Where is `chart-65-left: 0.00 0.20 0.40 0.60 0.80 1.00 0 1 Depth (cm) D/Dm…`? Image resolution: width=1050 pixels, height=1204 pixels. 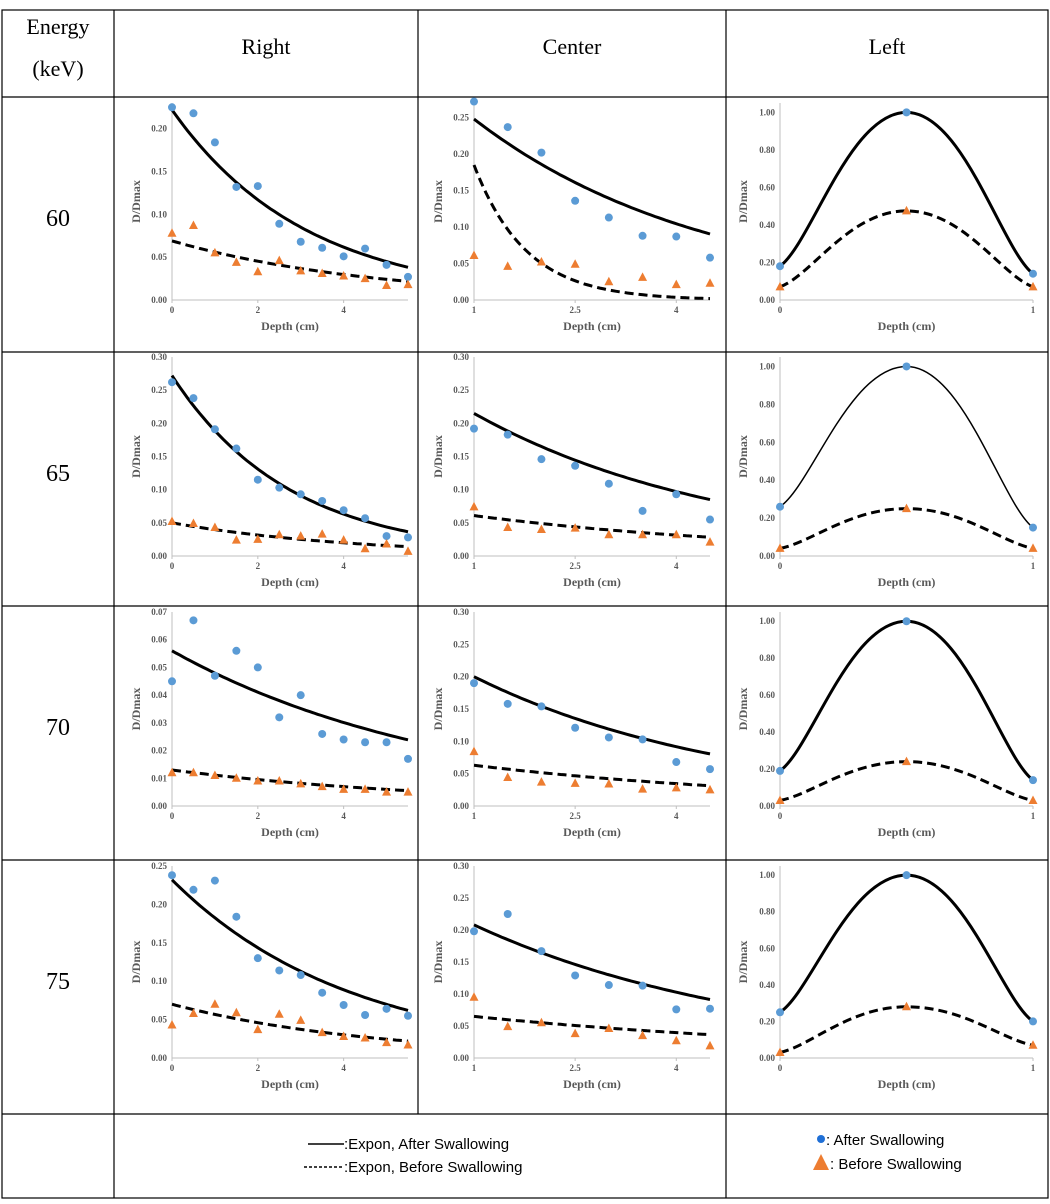
chart-65-left: 0.00 0.20 0.40 0.60 0.80 1.00 0 1 Depth (cm) D/Dm… is located at coordinates (887, 473).